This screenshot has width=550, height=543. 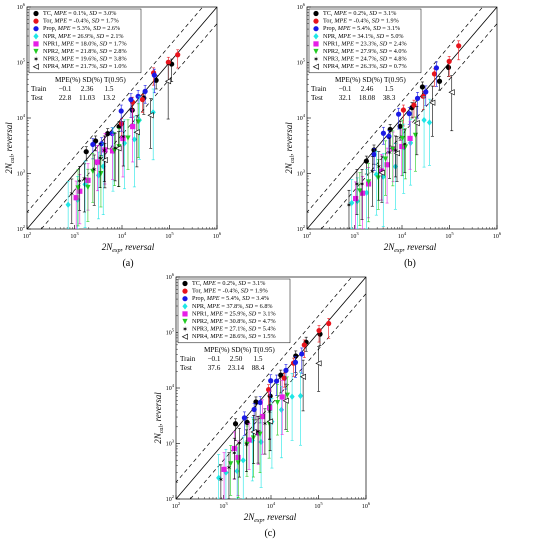 What do you see at coordinates (79, 13) in the screenshot?
I see `legend-entry-tc: TC, MPE = 0.1%, SD = 3.0%` at bounding box center [79, 13].